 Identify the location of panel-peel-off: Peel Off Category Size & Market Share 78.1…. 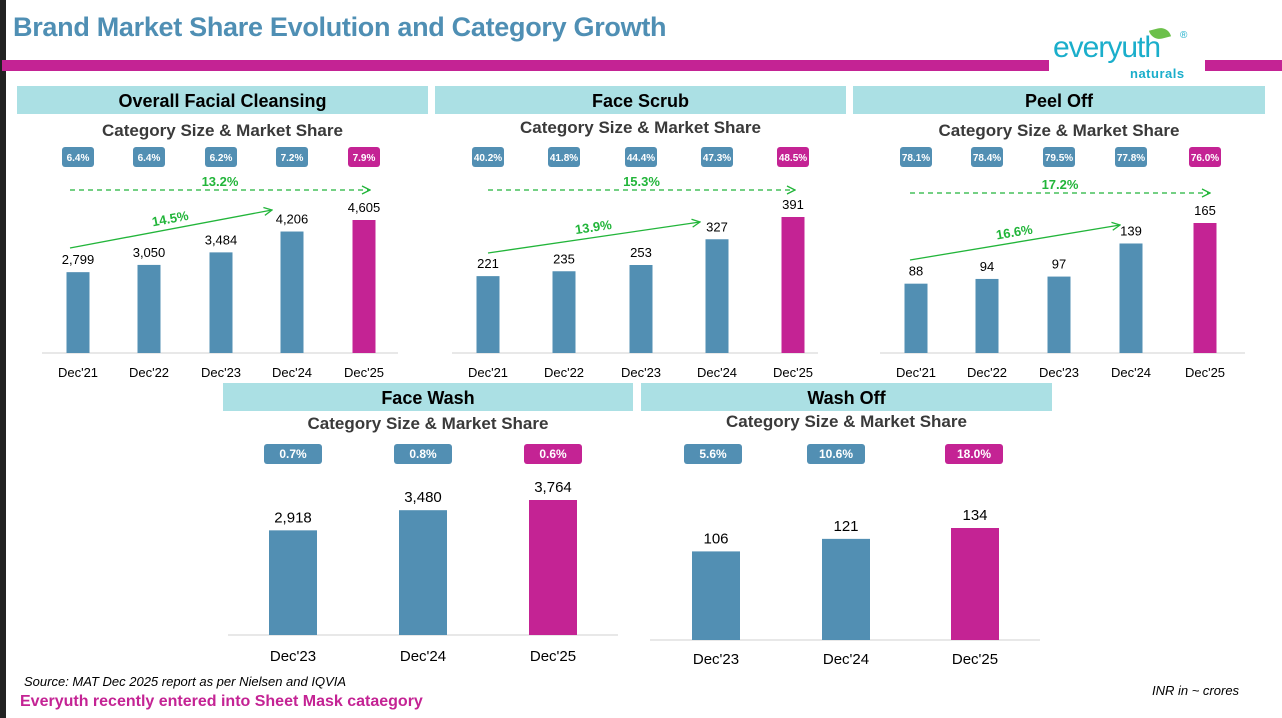
(1059, 233).